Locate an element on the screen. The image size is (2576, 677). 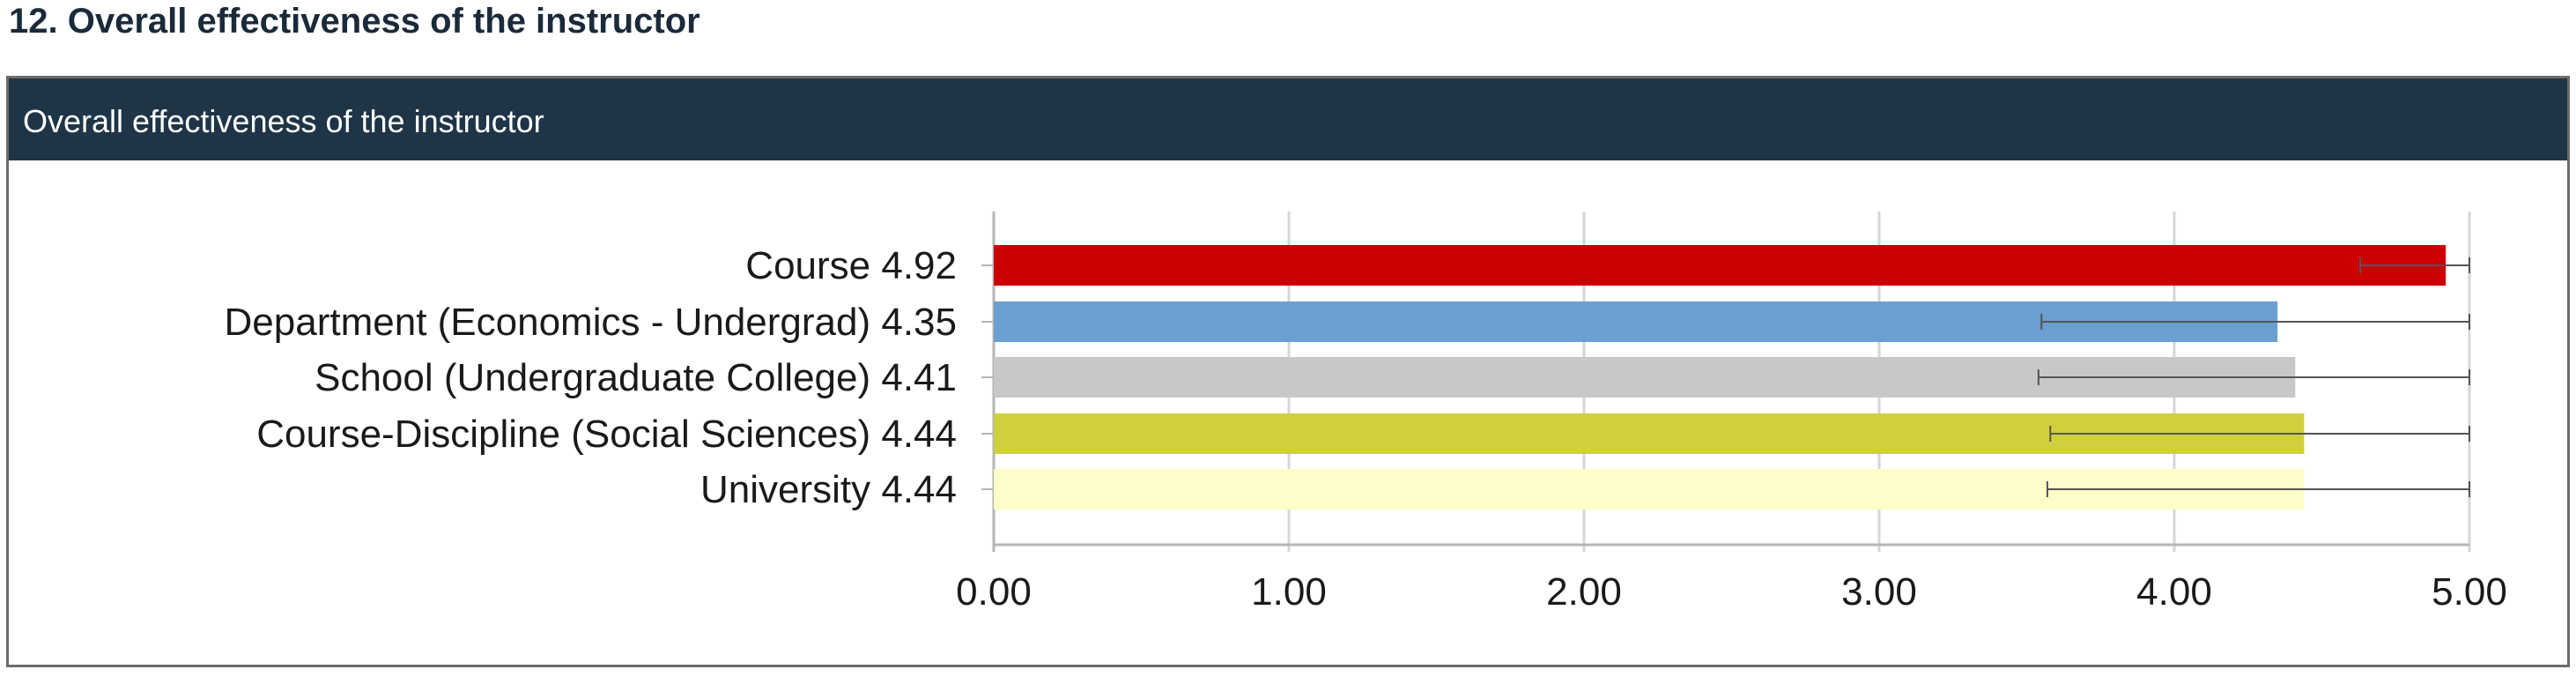
category-label: Course-Discipline (Social Sciences) 4.44 is located at coordinates (607, 435).